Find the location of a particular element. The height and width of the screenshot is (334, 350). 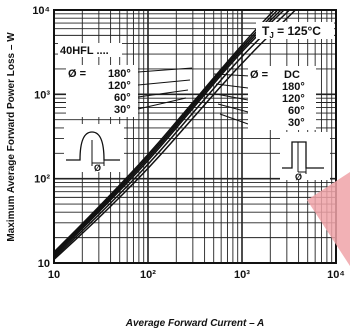

y-tick-label: 10⁴ is located at coordinates (41, 11).